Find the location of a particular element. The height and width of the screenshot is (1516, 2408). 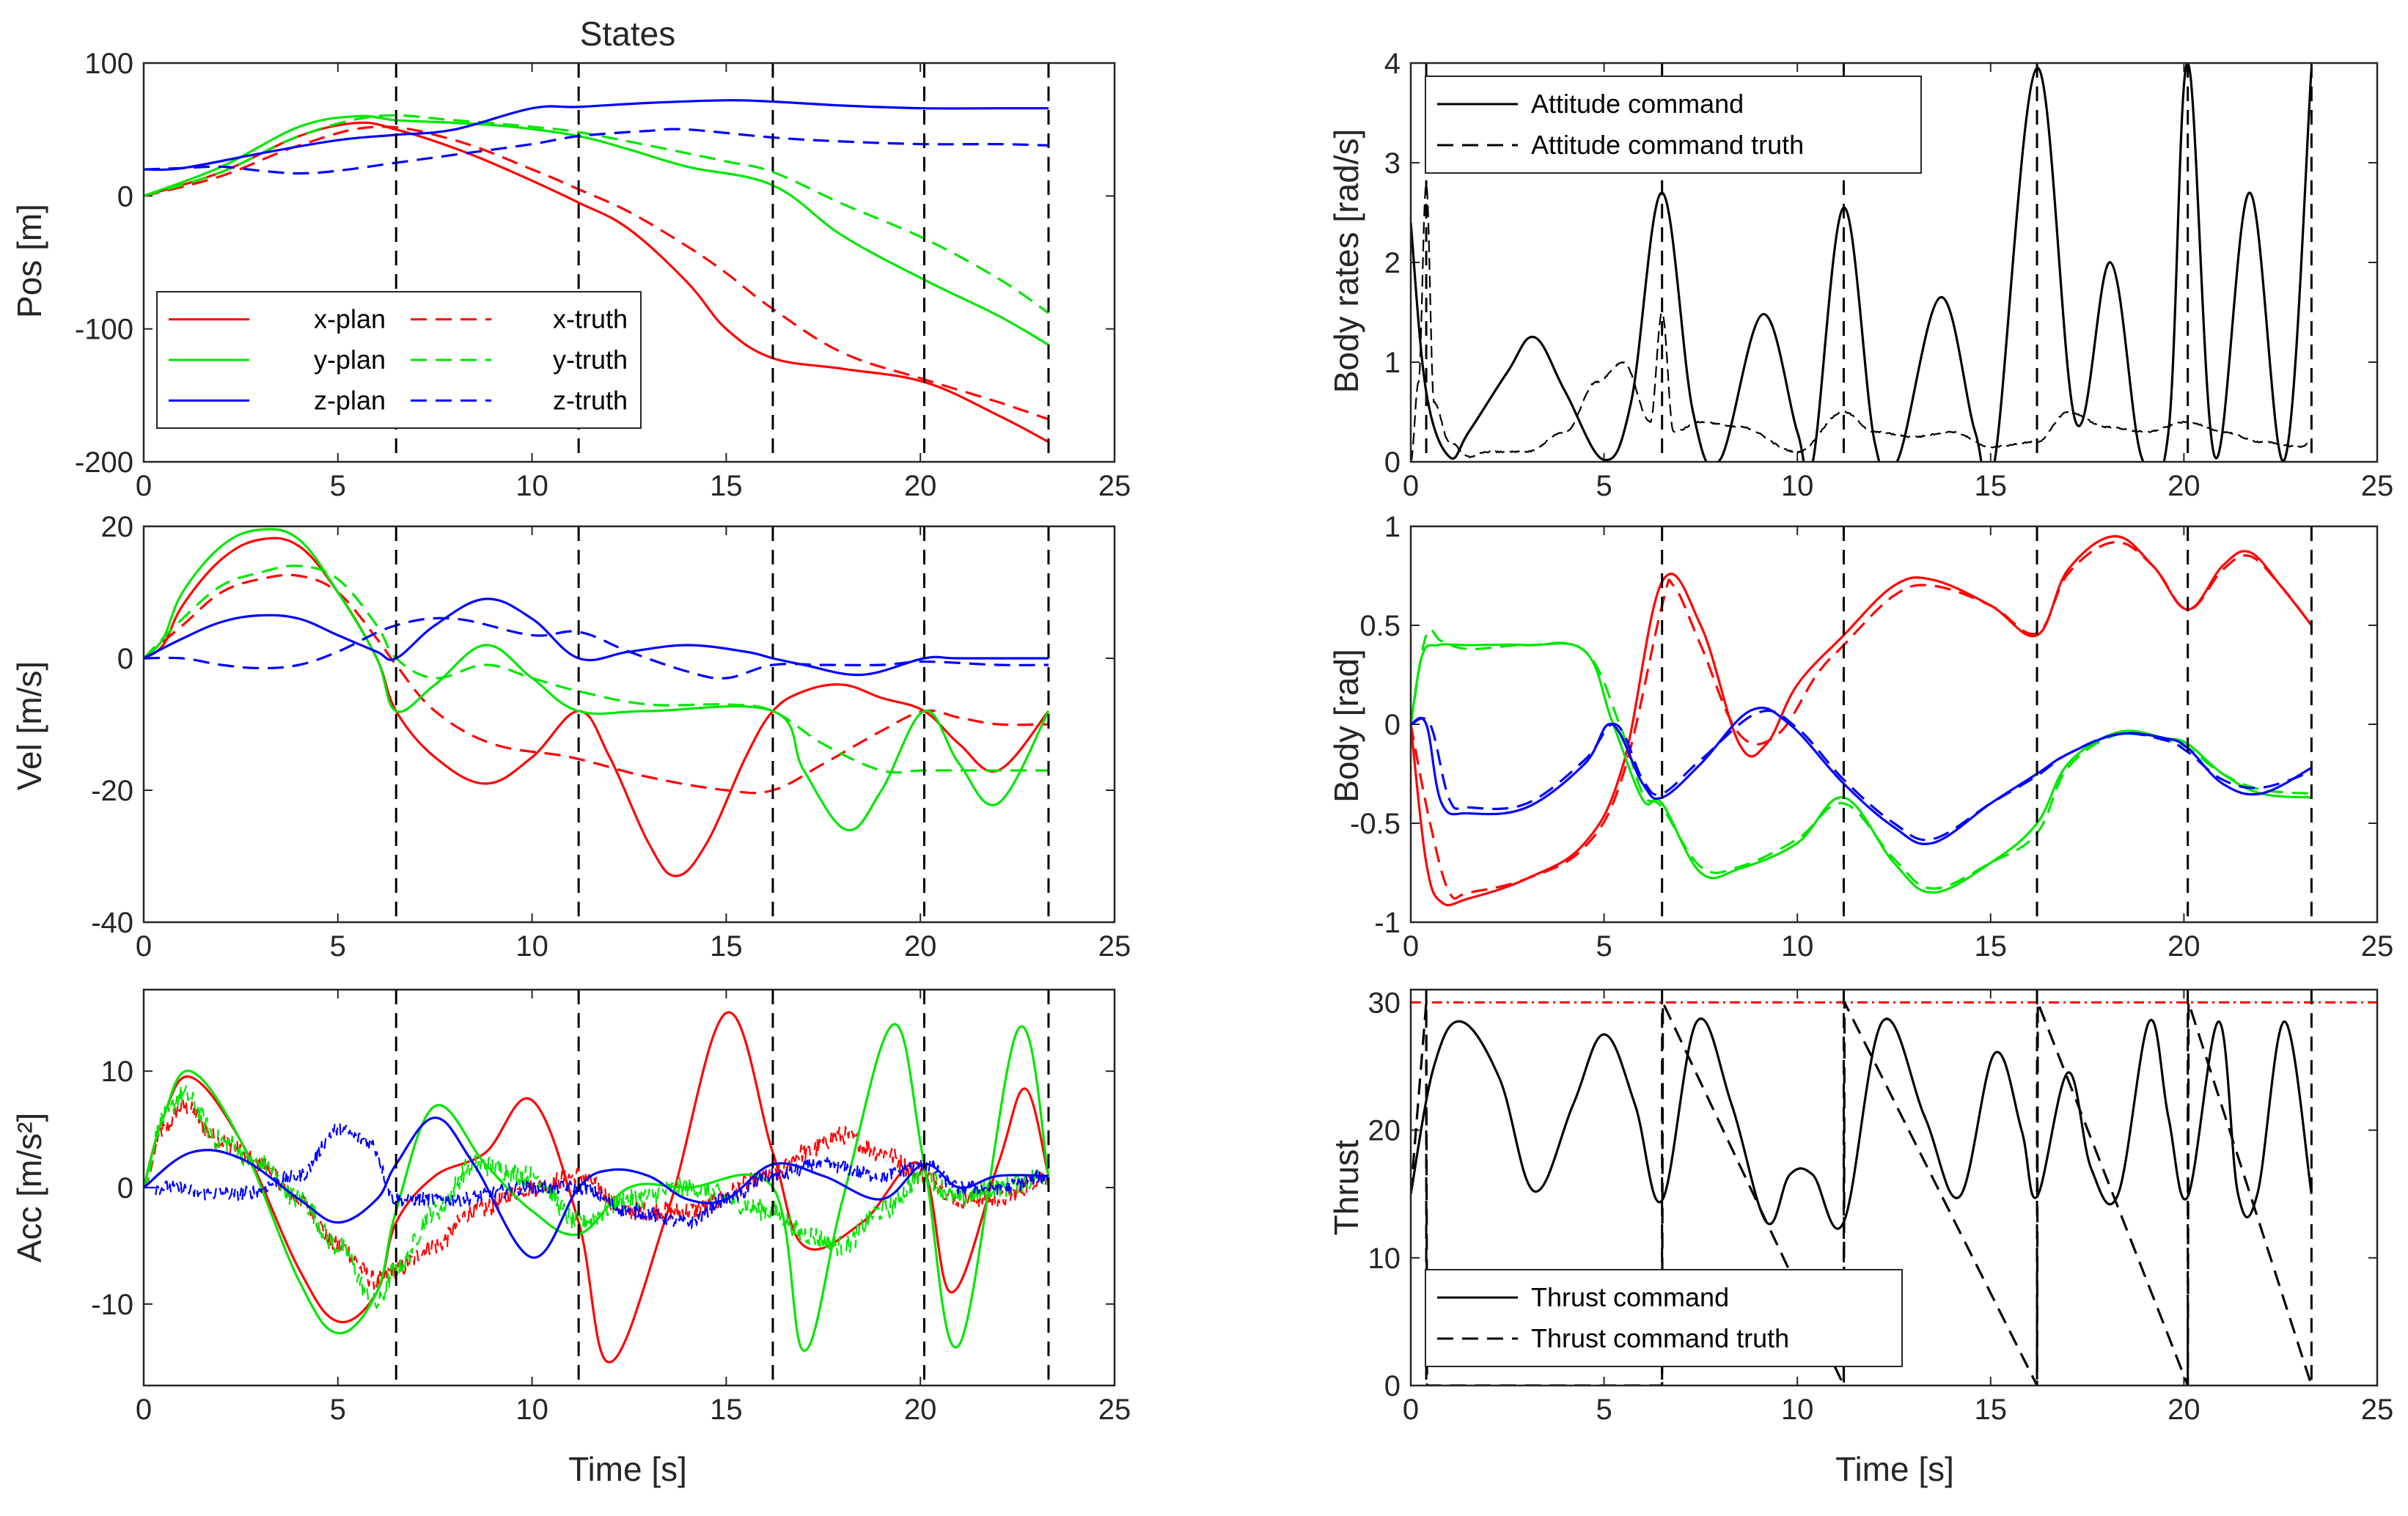

legend: Thrust command Thrust command truth is located at coordinates (1664, 1318).